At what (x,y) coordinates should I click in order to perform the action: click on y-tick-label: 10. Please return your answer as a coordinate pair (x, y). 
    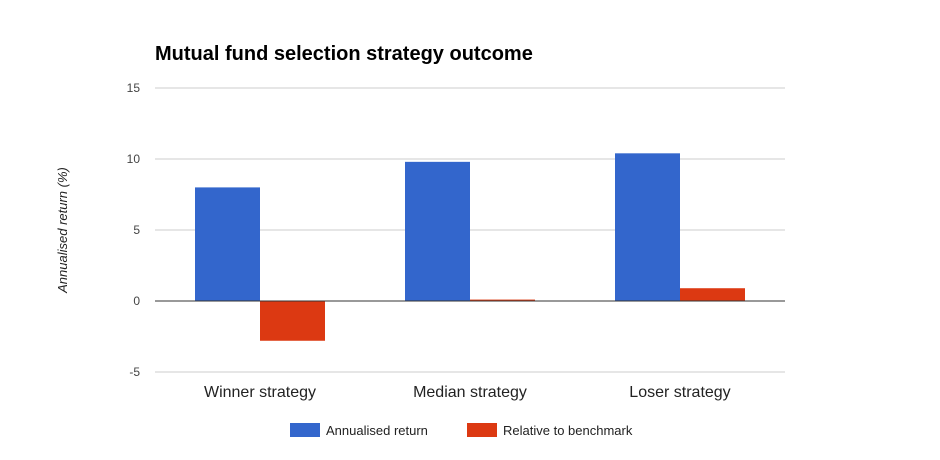
    Looking at the image, I should click on (134, 159).